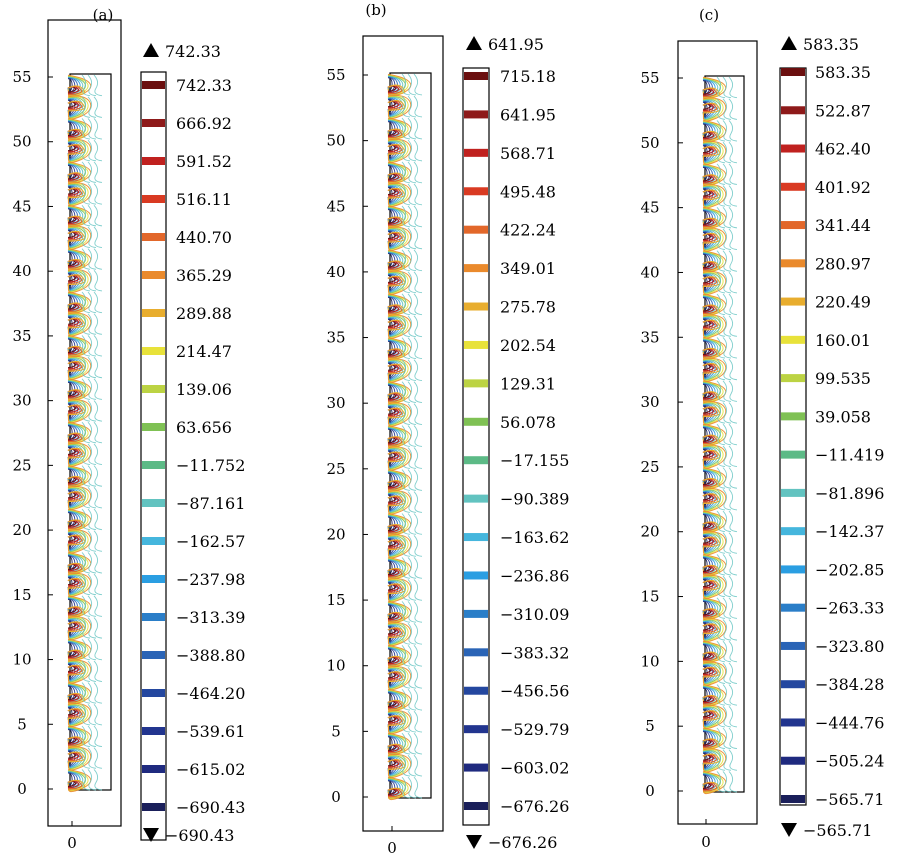 This screenshot has width=897, height=855. Describe the element at coordinates (528, 76) in the screenshot. I see `colorbar-level-label: 715.18` at that location.